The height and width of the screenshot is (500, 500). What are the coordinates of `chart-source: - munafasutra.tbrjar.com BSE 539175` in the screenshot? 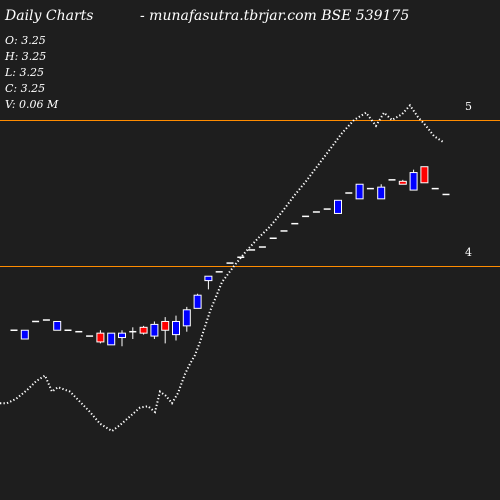 It's located at (275, 16).